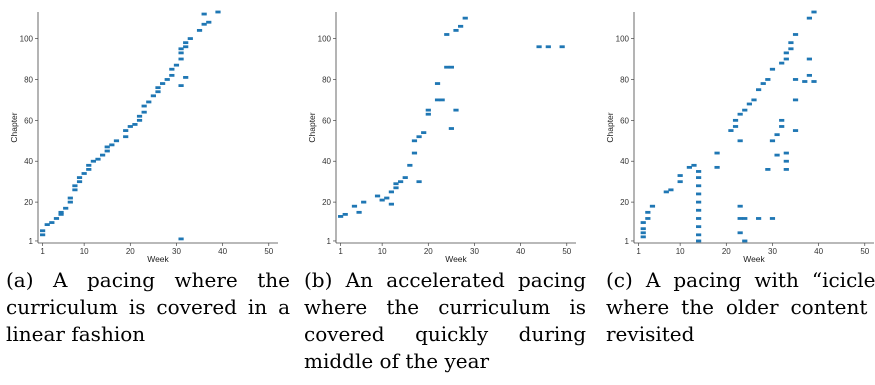 Image resolution: width=875 pixels, height=385 pixels. I want to click on y-tick-label: 40, so click(624, 161).